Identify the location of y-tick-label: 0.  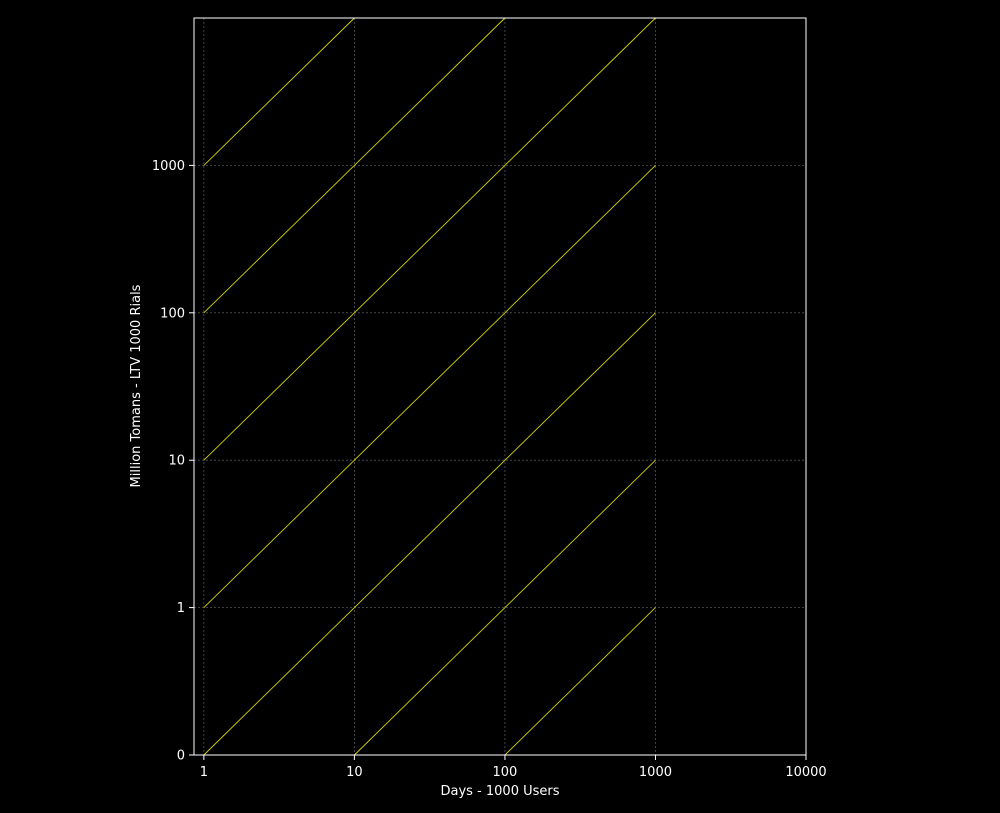
(181, 756).